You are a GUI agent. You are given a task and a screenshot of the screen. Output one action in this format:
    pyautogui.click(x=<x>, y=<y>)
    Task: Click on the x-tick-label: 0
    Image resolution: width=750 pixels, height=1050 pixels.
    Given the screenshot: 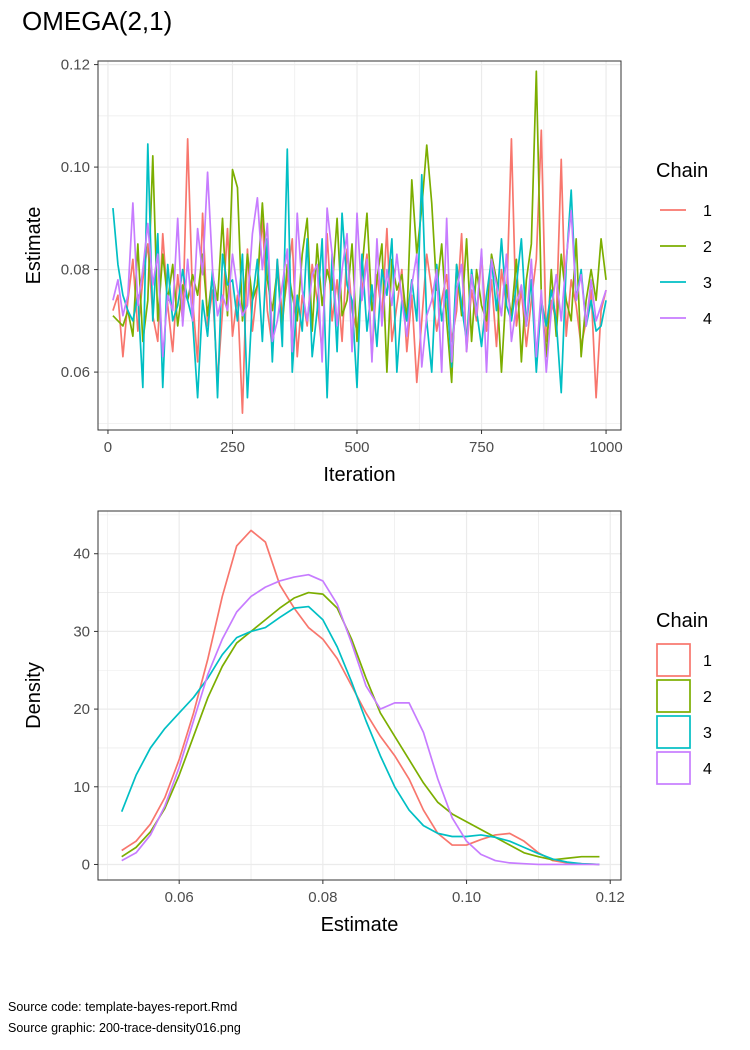 What is the action you would take?
    pyautogui.click(x=108, y=447)
    